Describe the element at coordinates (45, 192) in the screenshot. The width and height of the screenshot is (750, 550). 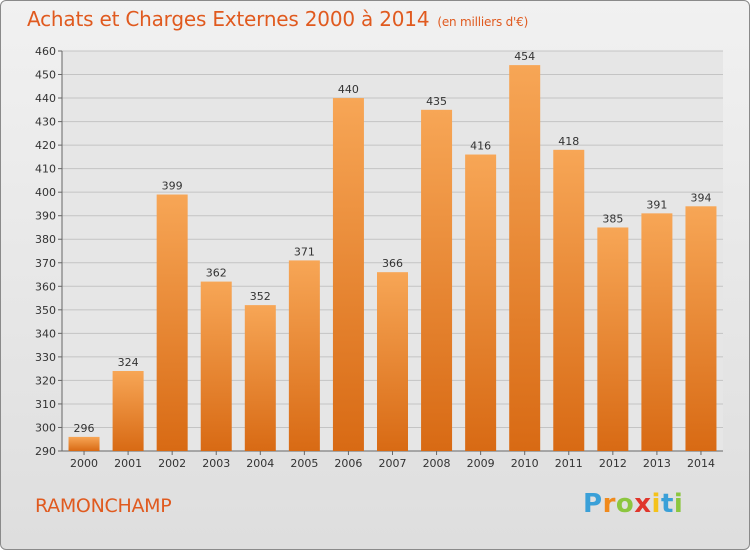
I see `y-tick-label: 400` at that location.